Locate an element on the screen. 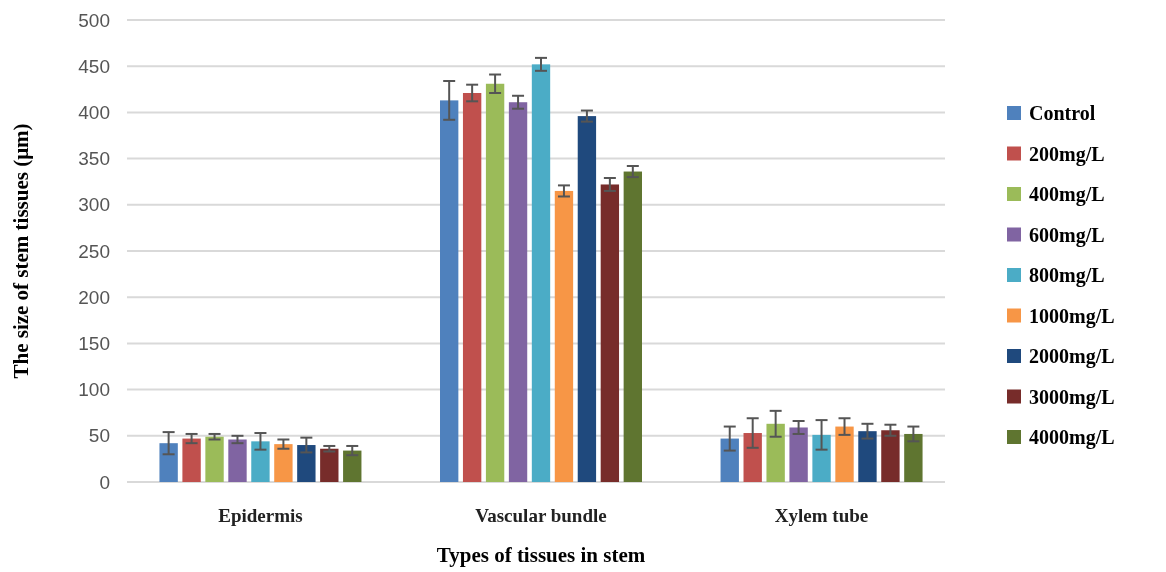 This screenshot has height=572, width=1166. x-tick-label: Epidermis is located at coordinates (260, 515).